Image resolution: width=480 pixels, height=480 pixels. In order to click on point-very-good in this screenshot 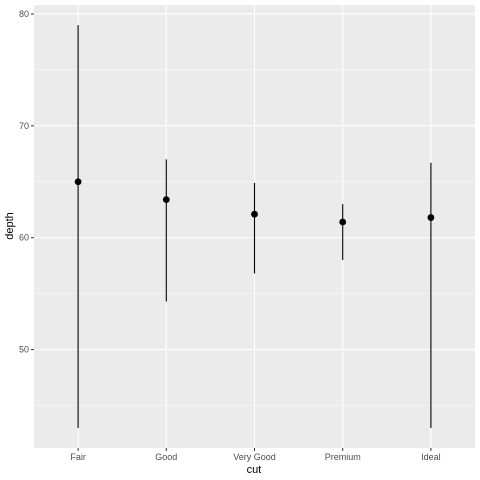, I will do `click(254, 214)`.